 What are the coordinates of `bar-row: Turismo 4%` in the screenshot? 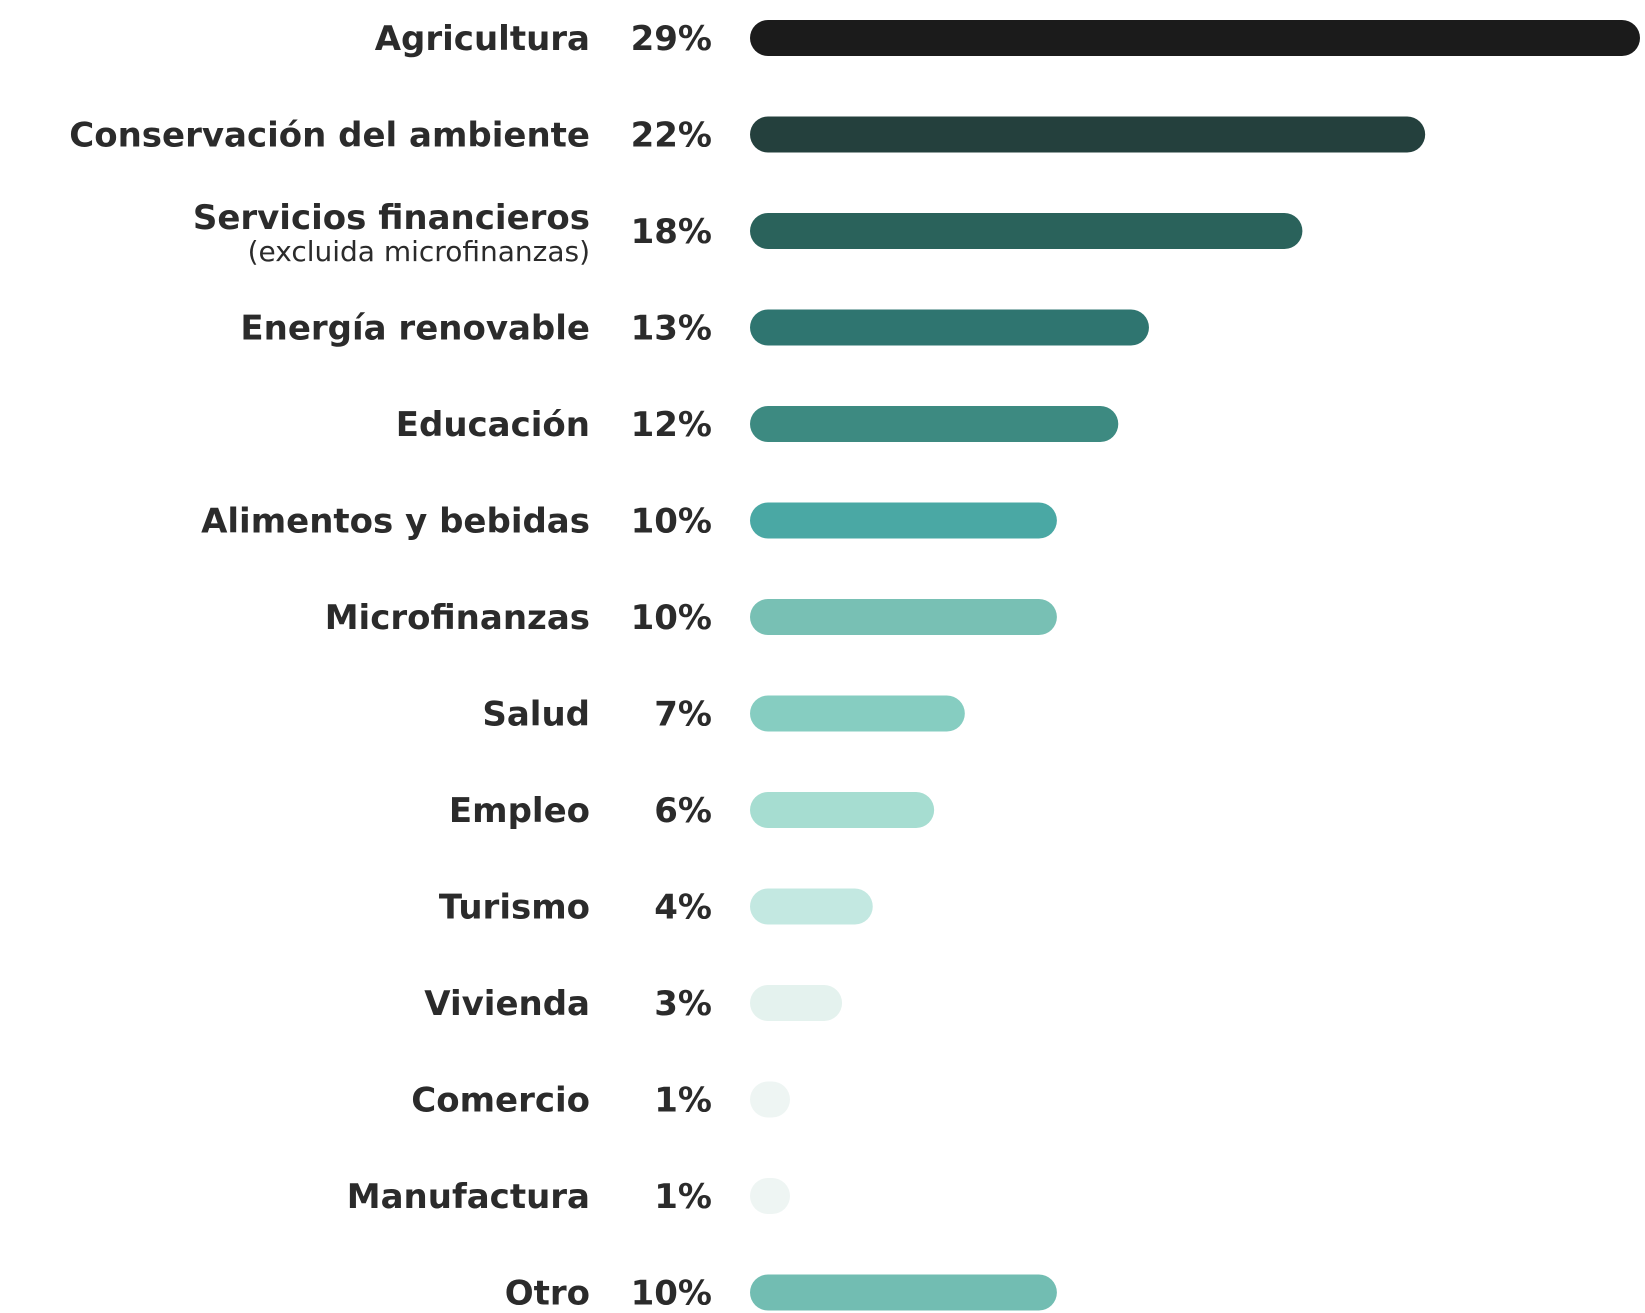 It's located at (656, 908).